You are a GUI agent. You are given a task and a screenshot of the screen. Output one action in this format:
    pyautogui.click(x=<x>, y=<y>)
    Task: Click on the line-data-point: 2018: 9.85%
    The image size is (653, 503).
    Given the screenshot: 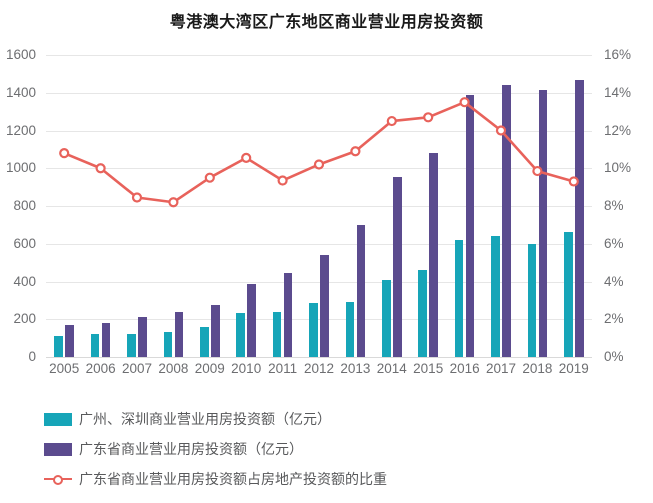 What is the action you would take?
    pyautogui.click(x=537, y=171)
    